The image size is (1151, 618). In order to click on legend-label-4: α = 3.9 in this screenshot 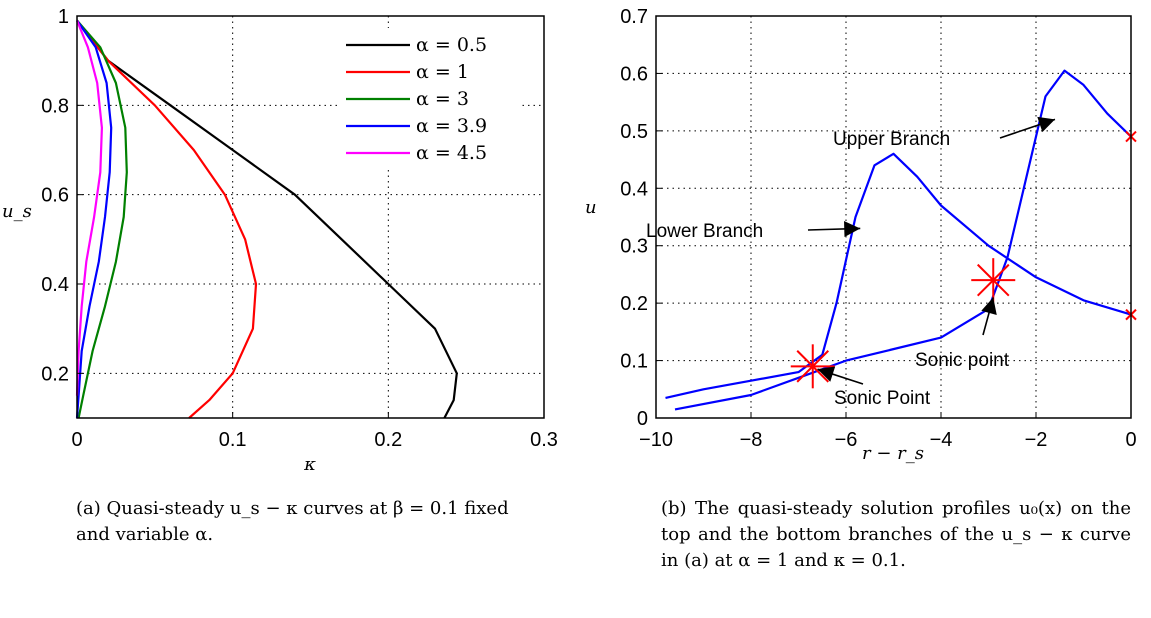, I will do `click(451, 126)`.